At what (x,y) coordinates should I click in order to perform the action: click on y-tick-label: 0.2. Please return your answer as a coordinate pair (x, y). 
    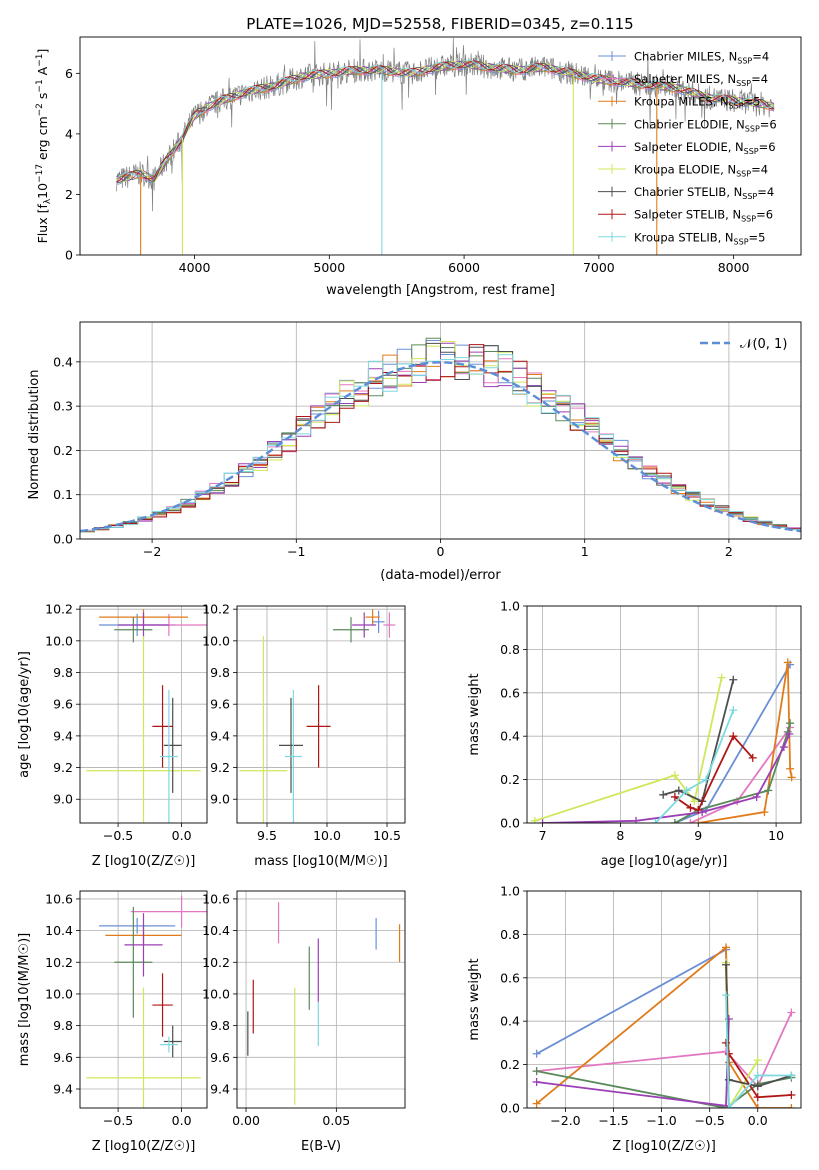
    Looking at the image, I should click on (510, 1064).